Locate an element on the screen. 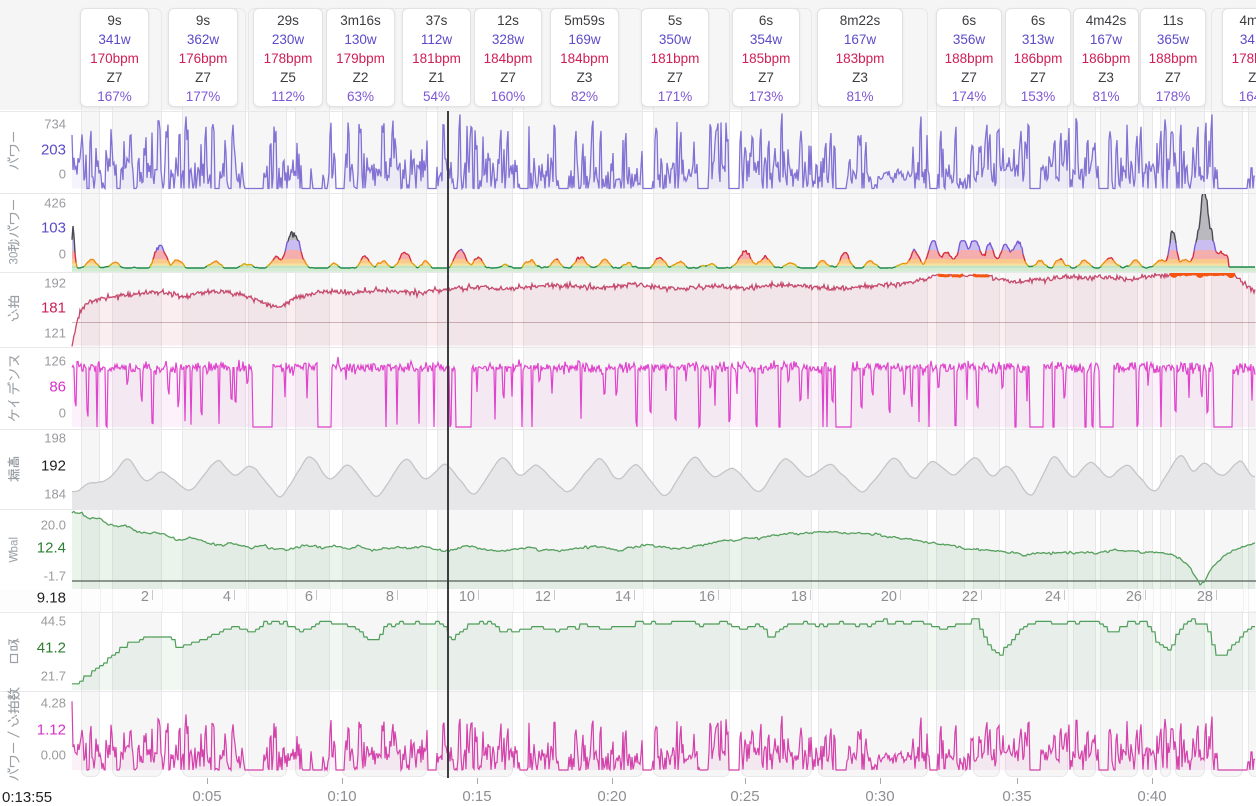 The height and width of the screenshot is (806, 1256). svg-text: b is located at coordinates (15, 549).